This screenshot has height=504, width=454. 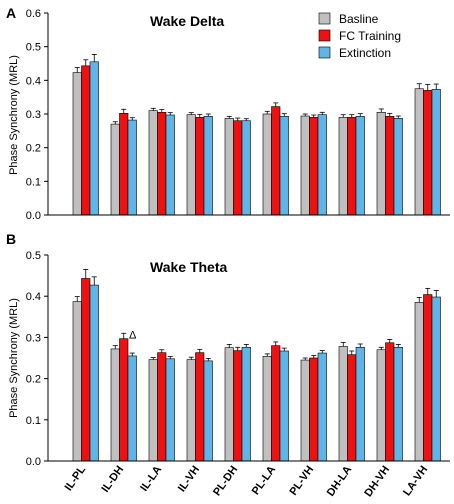 I want to click on legend-label: Basline, so click(x=359, y=19).